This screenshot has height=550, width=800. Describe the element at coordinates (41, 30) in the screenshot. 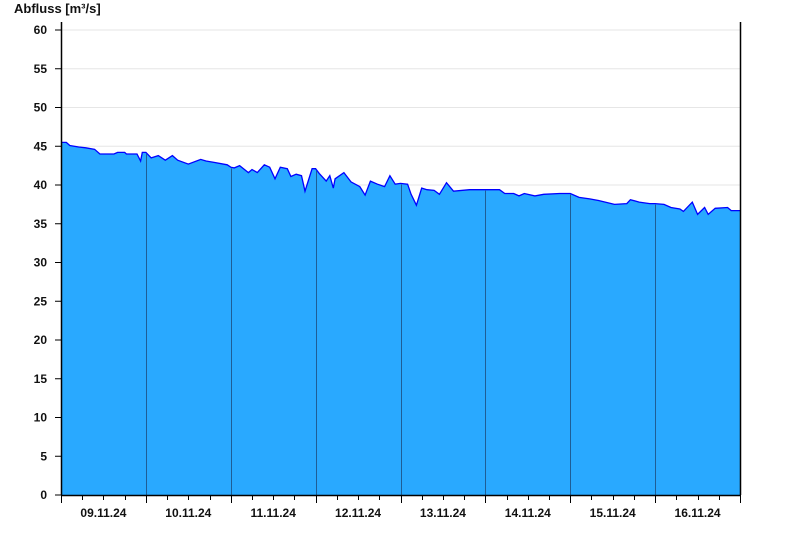

I see `y-tick-label: 60` at that location.